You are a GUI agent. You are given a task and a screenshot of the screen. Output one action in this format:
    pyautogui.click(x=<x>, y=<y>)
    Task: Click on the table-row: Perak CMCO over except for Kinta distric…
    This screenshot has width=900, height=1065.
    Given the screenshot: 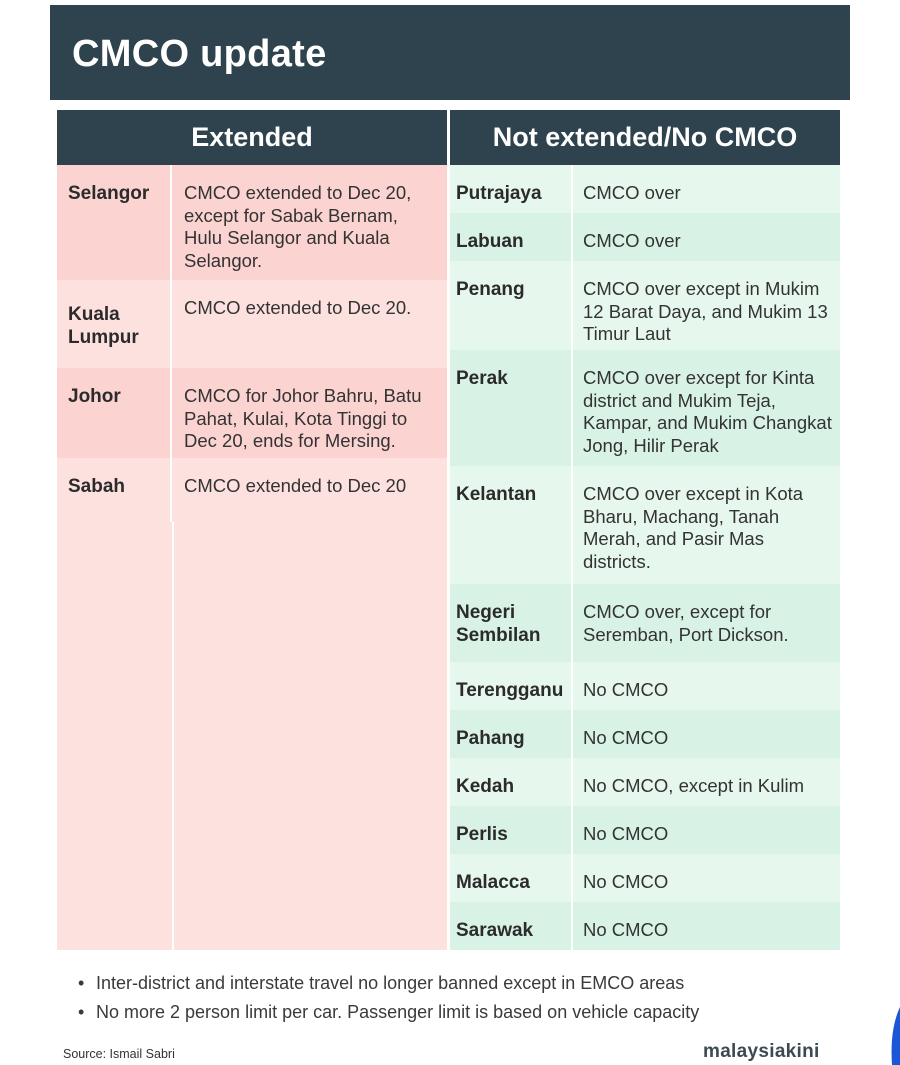 What is the action you would take?
    pyautogui.click(x=645, y=408)
    